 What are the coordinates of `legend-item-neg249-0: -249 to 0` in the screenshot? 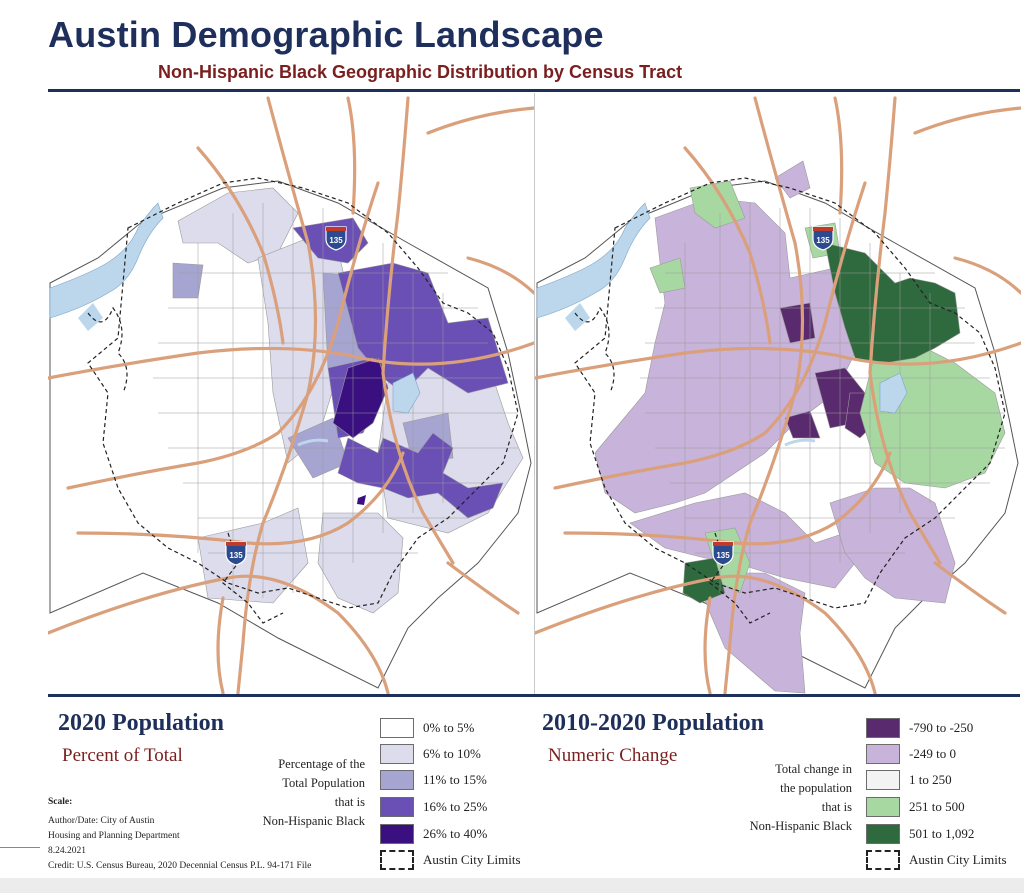 It's located at (911, 754).